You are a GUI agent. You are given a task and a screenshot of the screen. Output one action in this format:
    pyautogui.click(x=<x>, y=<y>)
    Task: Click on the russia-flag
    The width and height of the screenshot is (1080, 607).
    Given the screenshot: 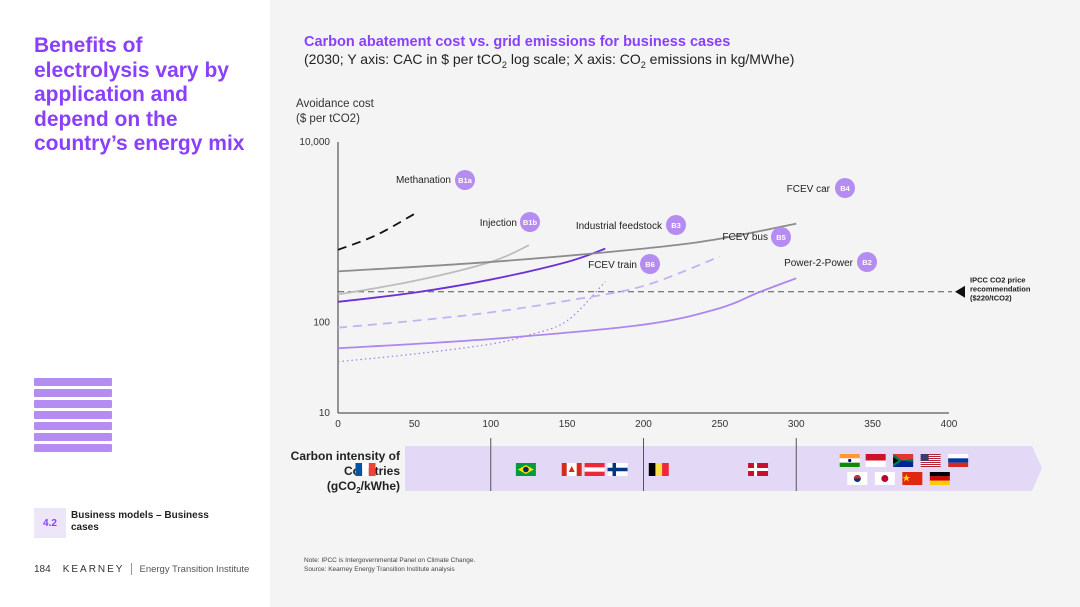 What is the action you would take?
    pyautogui.click(x=958, y=460)
    